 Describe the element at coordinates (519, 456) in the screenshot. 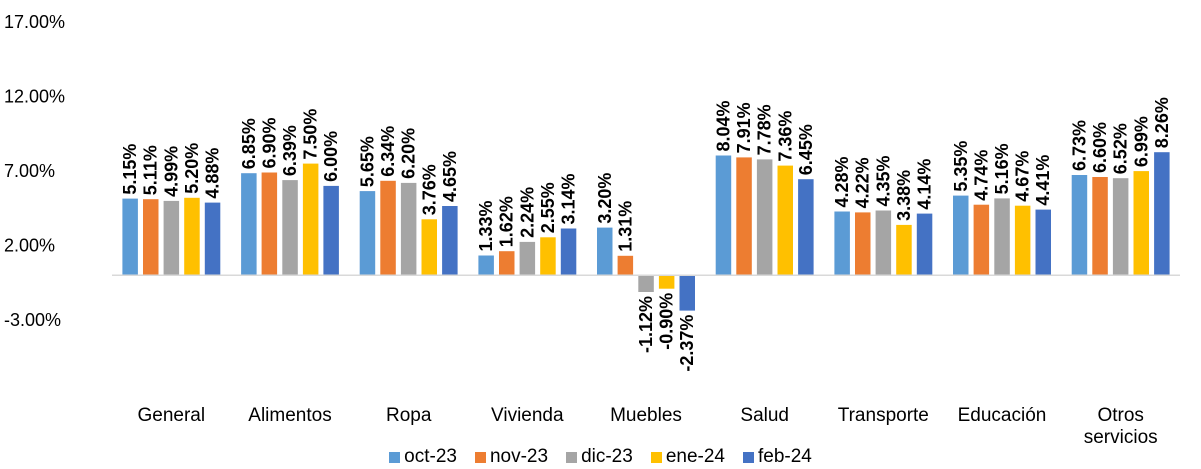

I see `legend-label: nov-23` at that location.